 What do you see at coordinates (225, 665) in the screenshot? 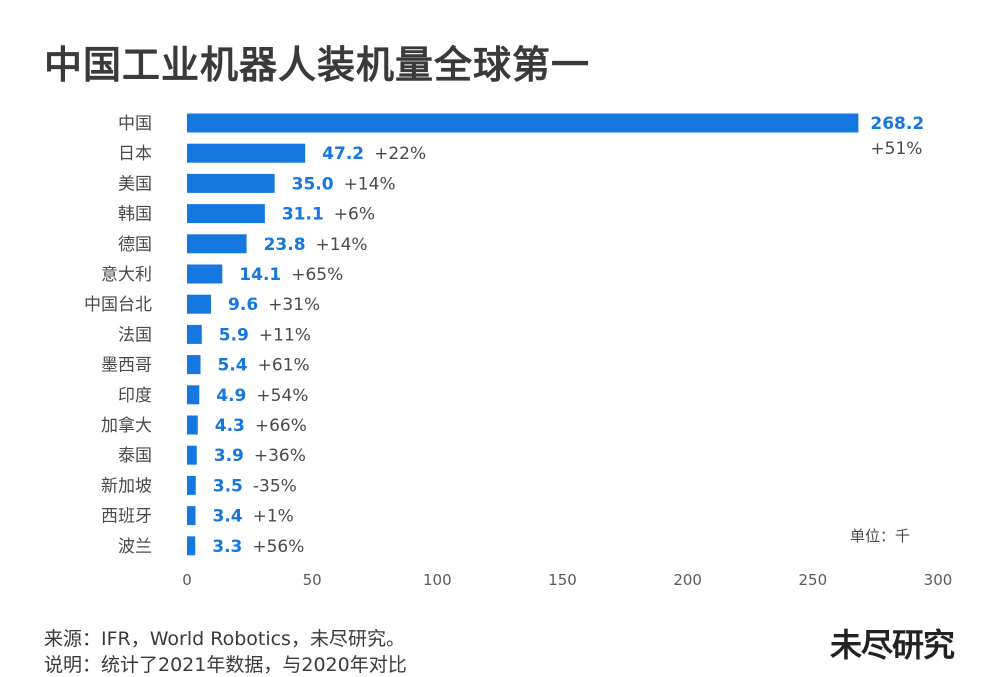
I see `note-text: 说明：统计了2021年数据，与2020年对比` at bounding box center [225, 665].